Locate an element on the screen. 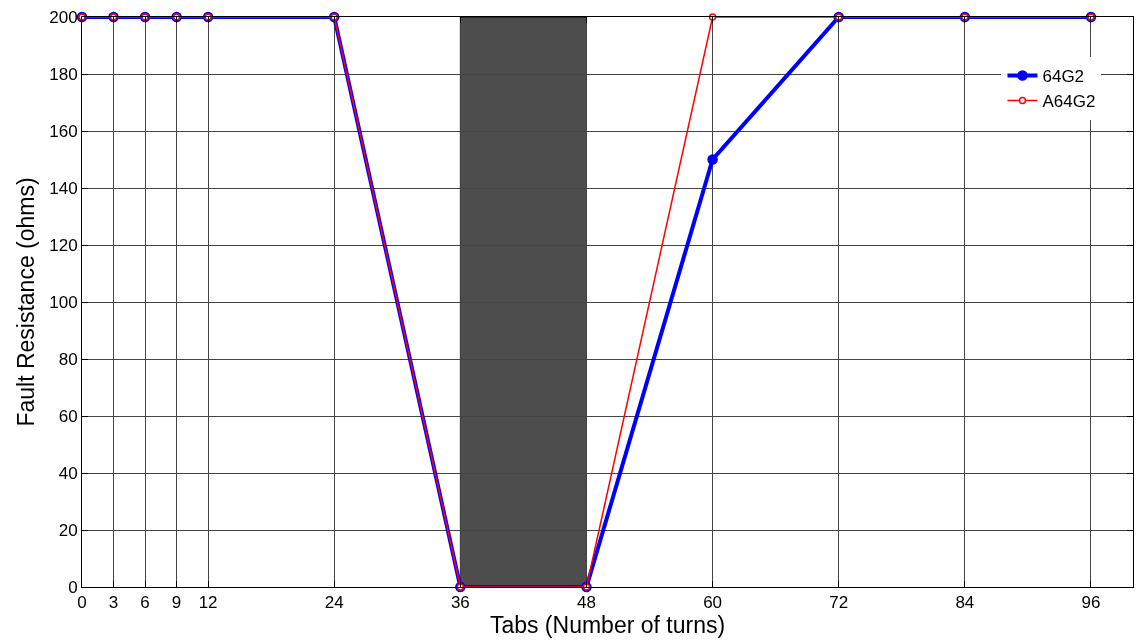 The image size is (1138, 643). x-tick-label: 6 is located at coordinates (145, 603).